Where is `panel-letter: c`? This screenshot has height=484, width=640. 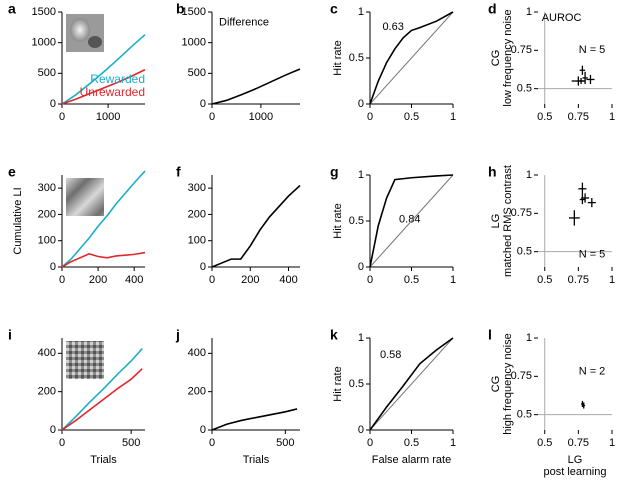
panel-letter: c is located at coordinates (334, 9).